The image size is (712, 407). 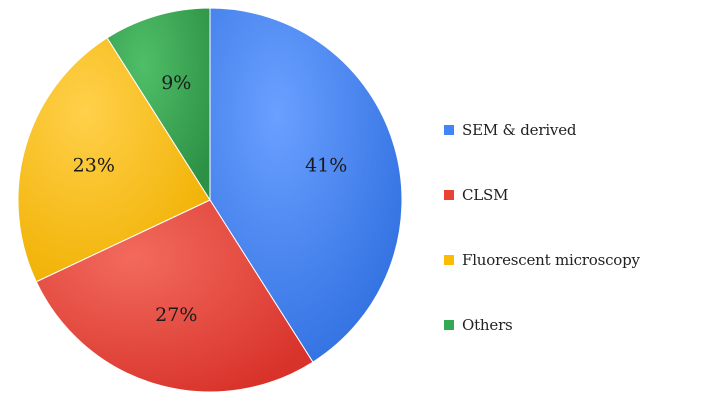 I want to click on legend-swatch-fluorescent, so click(x=449, y=259).